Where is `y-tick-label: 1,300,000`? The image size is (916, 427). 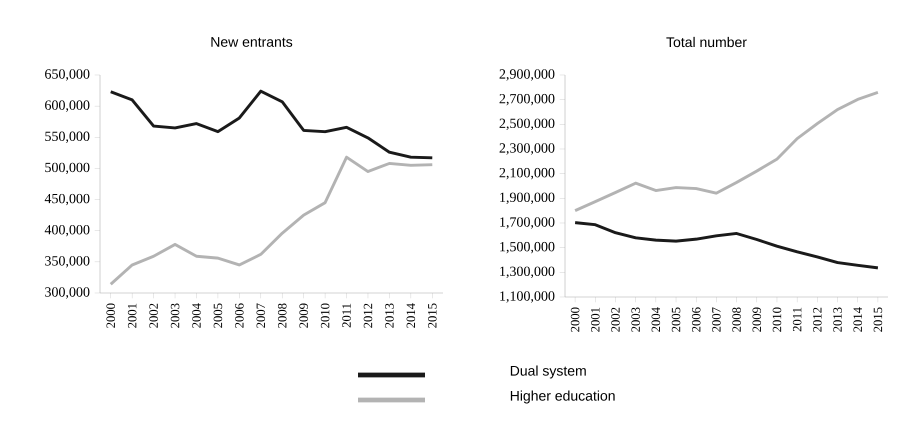
y-tick-label: 1,300,000 is located at coordinates (527, 272).